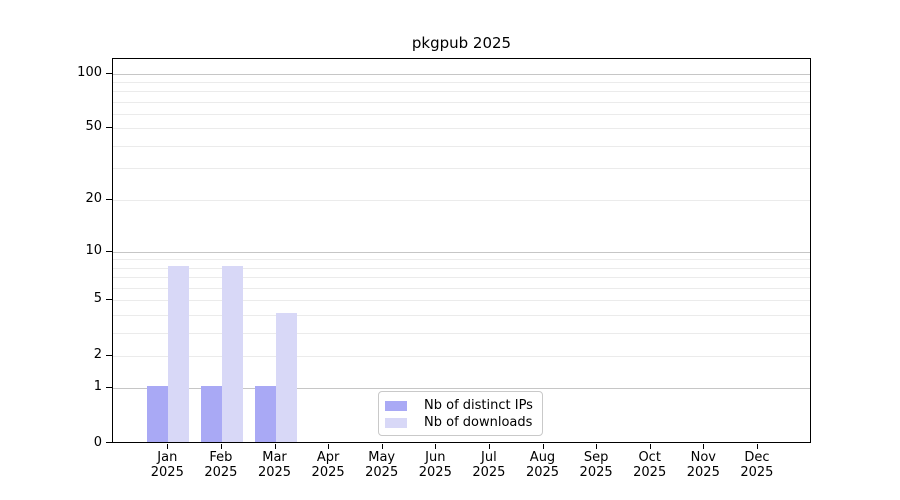  Describe the element at coordinates (97, 354) in the screenshot. I see `y-tick-label: 2` at that location.